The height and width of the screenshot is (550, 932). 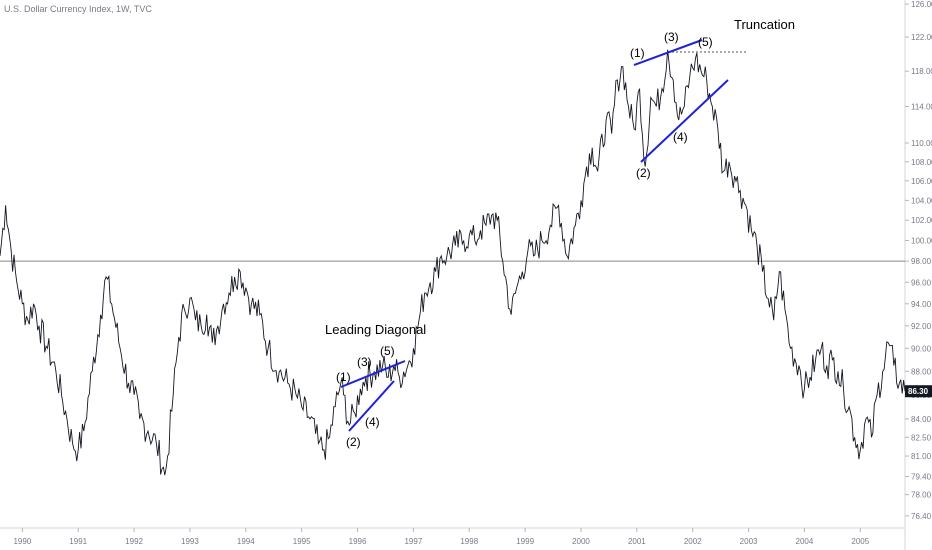 I want to click on wave-label-2001-5: (5), so click(x=705, y=42).